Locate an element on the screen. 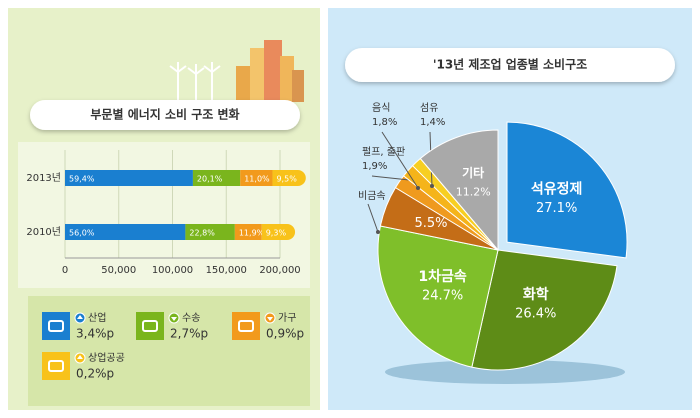  x-tick-label: 100,000 is located at coordinates (172, 270).